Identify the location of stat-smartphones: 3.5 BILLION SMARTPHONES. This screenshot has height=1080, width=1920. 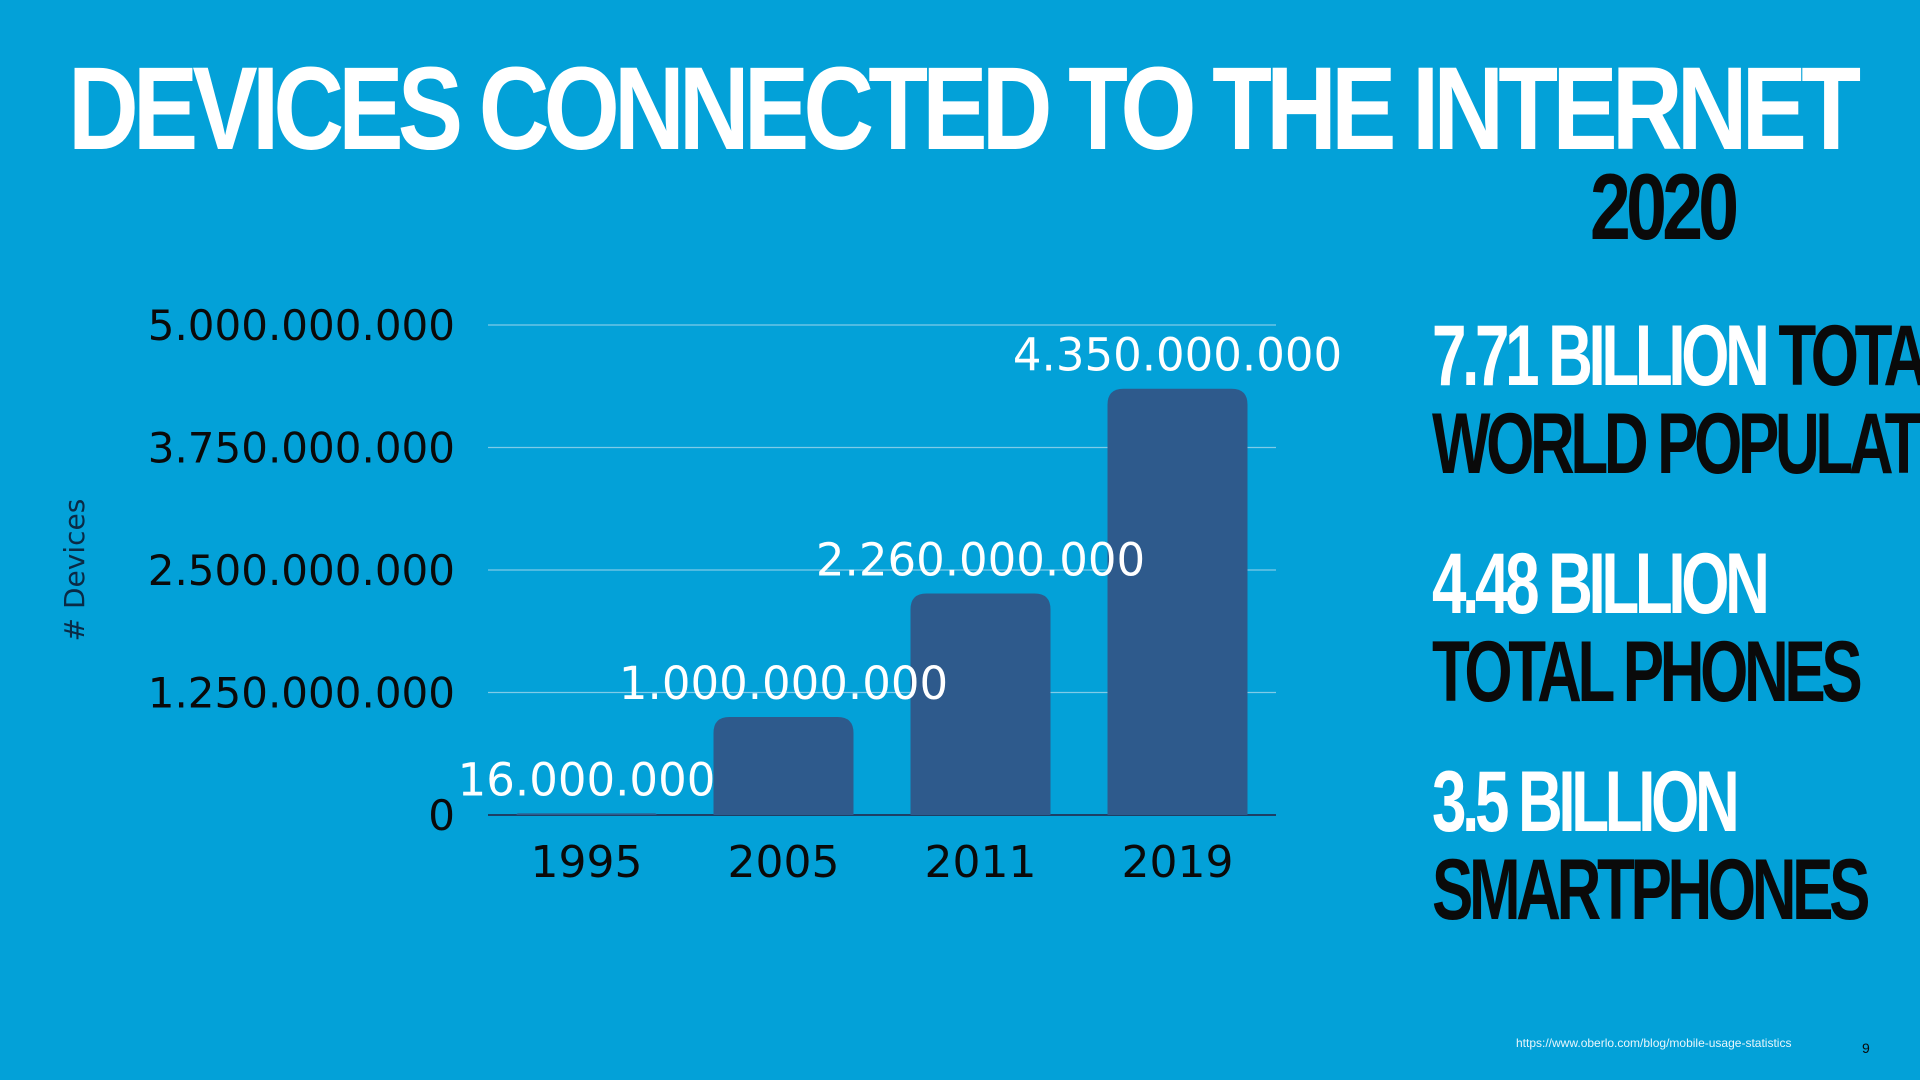
(1651, 848).